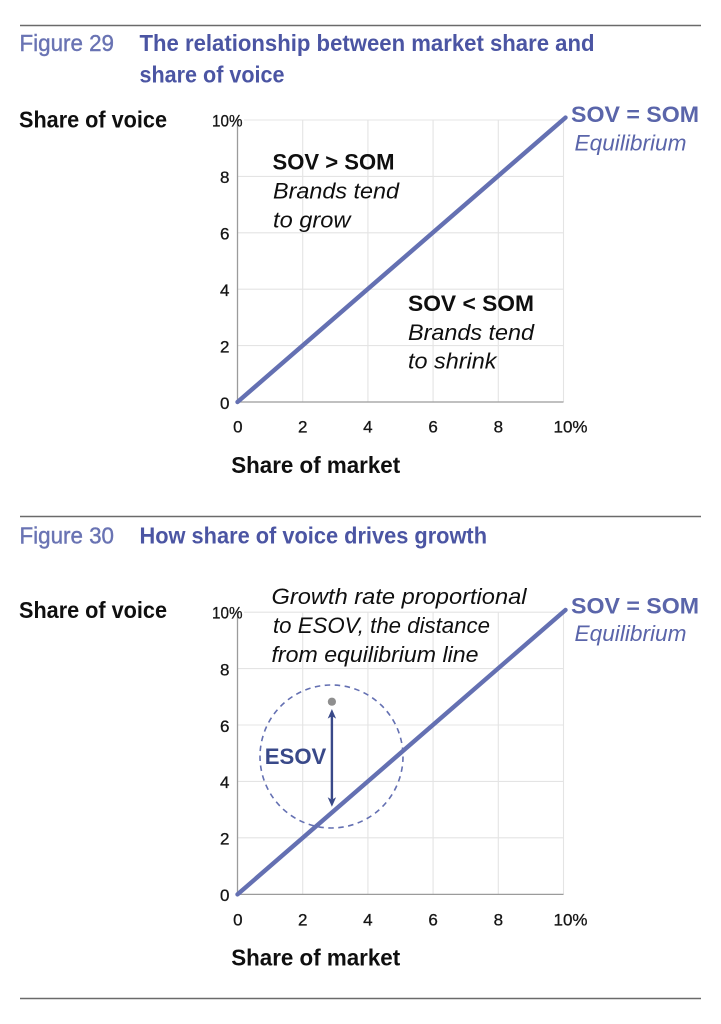 The height and width of the screenshot is (1024, 721). I want to click on svg-text: from equilibrium line, so click(375, 654).